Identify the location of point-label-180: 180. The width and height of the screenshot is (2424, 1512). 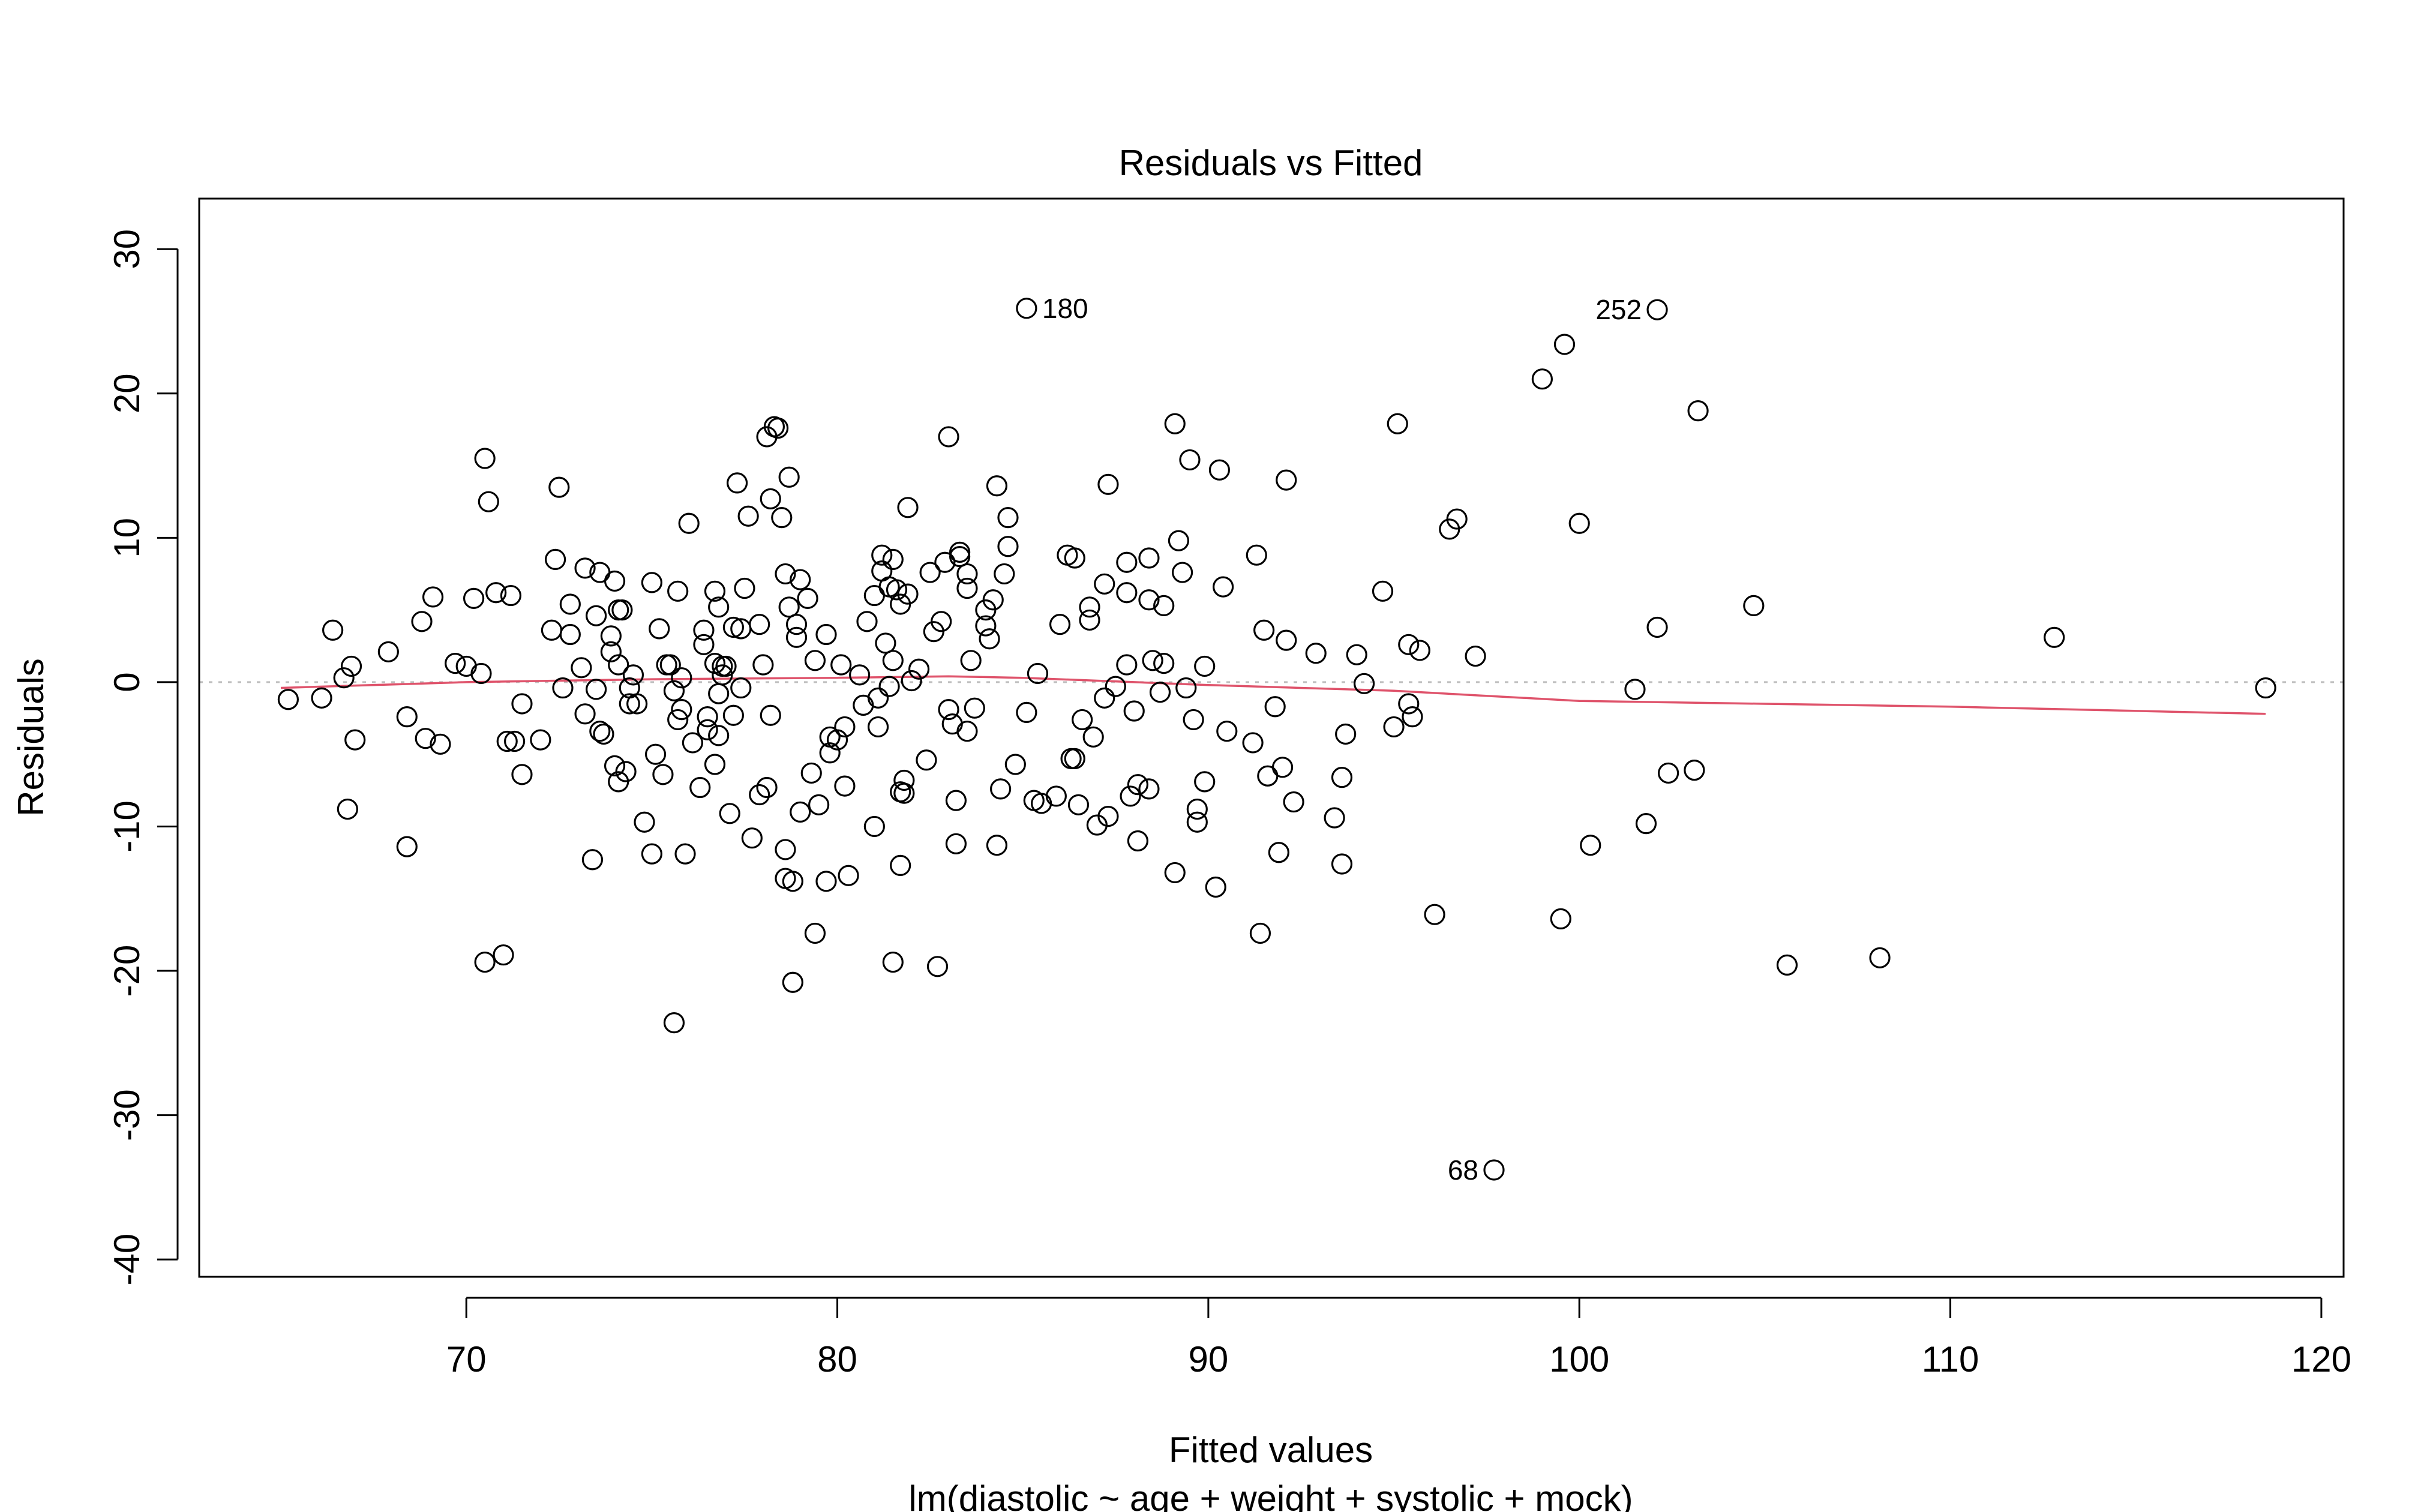
(1065, 309).